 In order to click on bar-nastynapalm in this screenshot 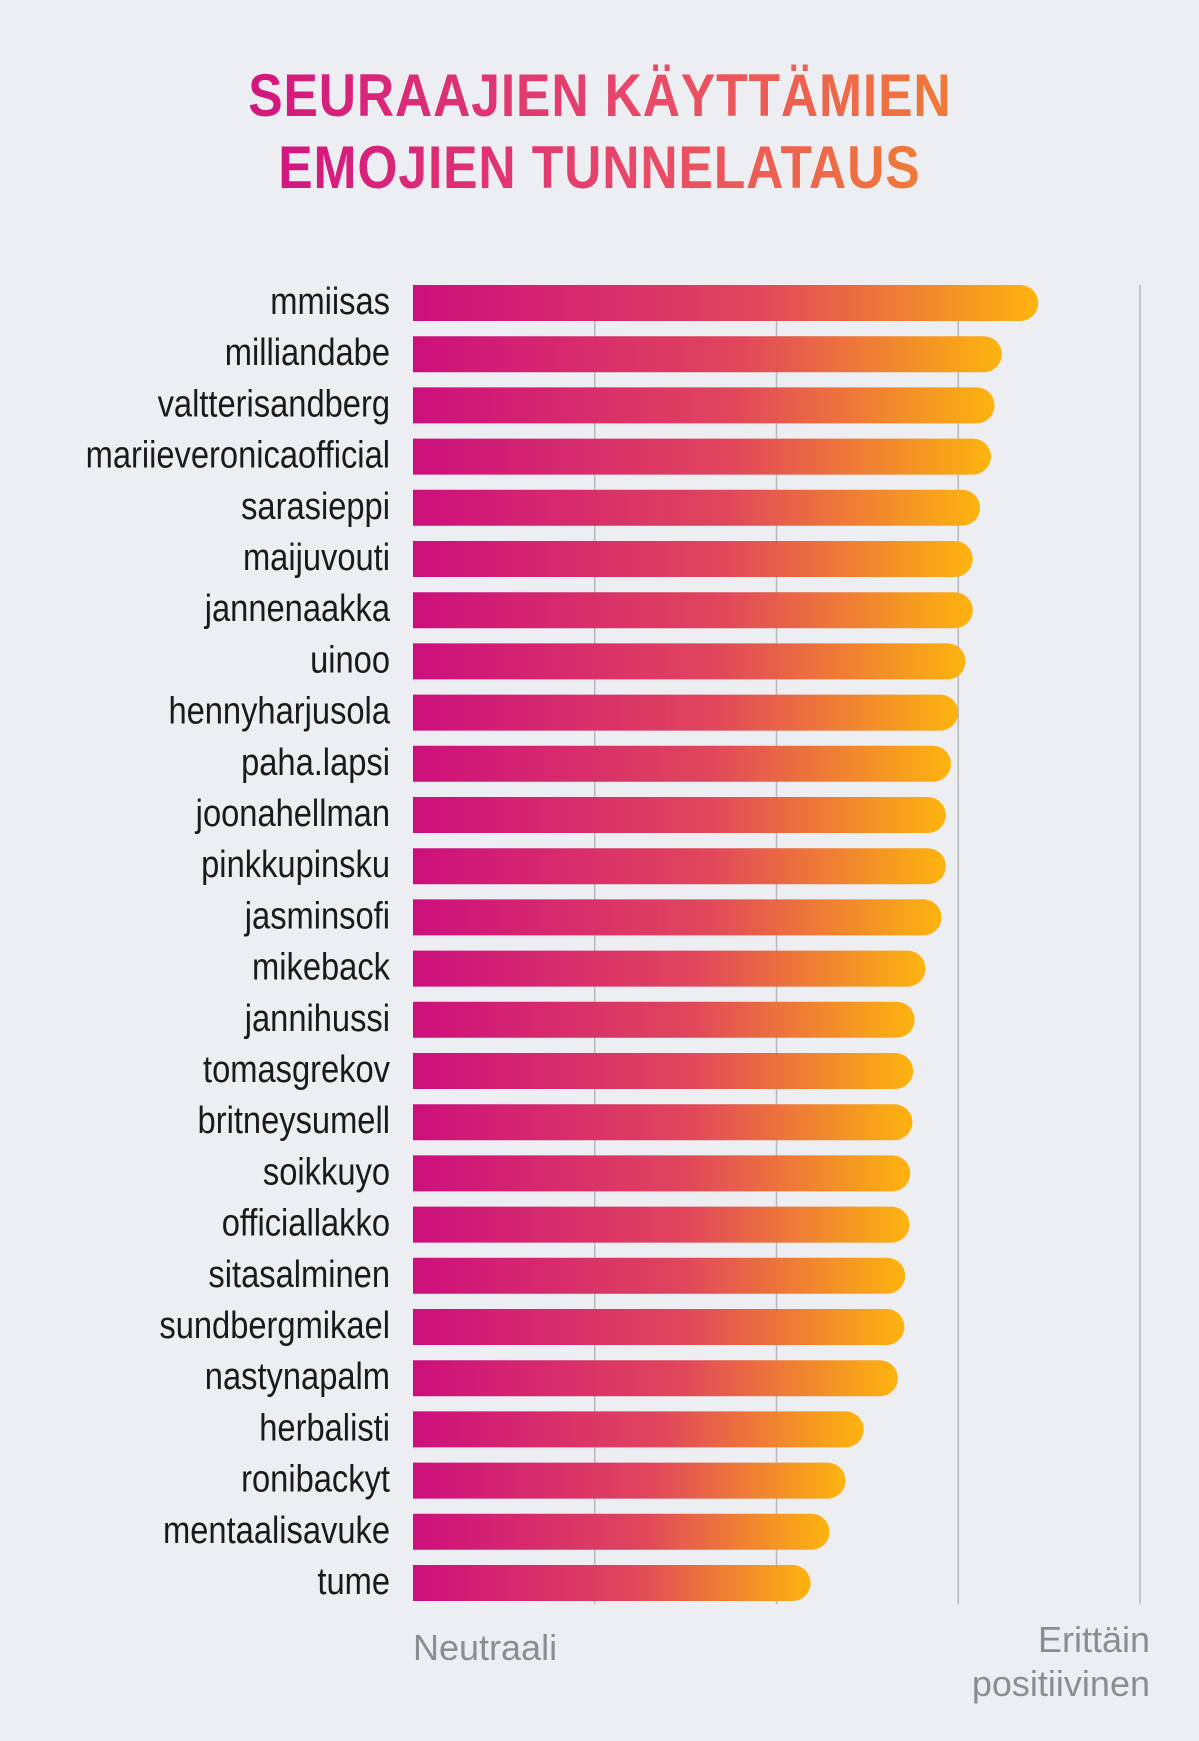, I will do `click(655, 1378)`.